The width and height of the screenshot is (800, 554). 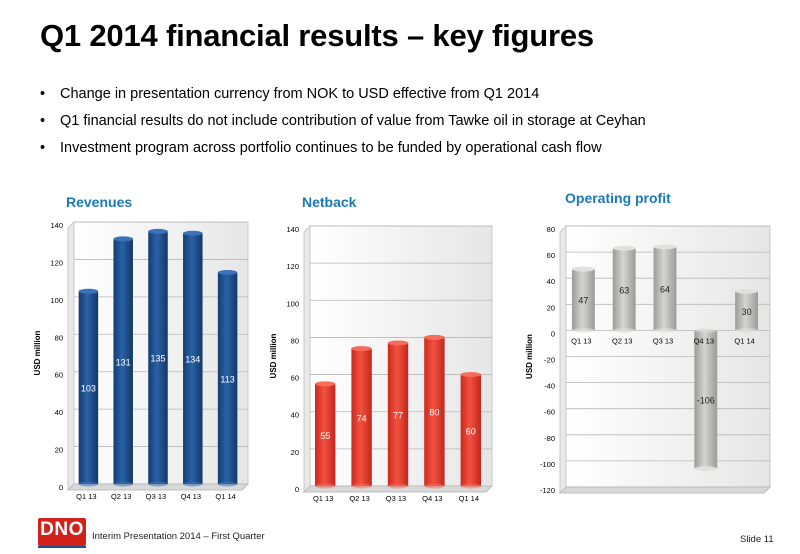 What do you see at coordinates (757, 539) in the screenshot?
I see `slide-number: Slide 11` at bounding box center [757, 539].